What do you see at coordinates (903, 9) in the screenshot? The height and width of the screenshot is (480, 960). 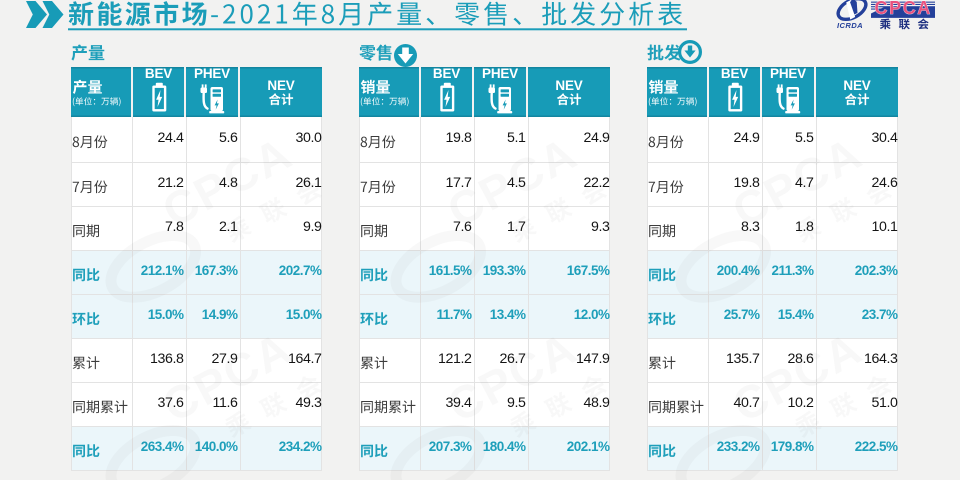 I see `svg-text: CPCA` at bounding box center [903, 9].